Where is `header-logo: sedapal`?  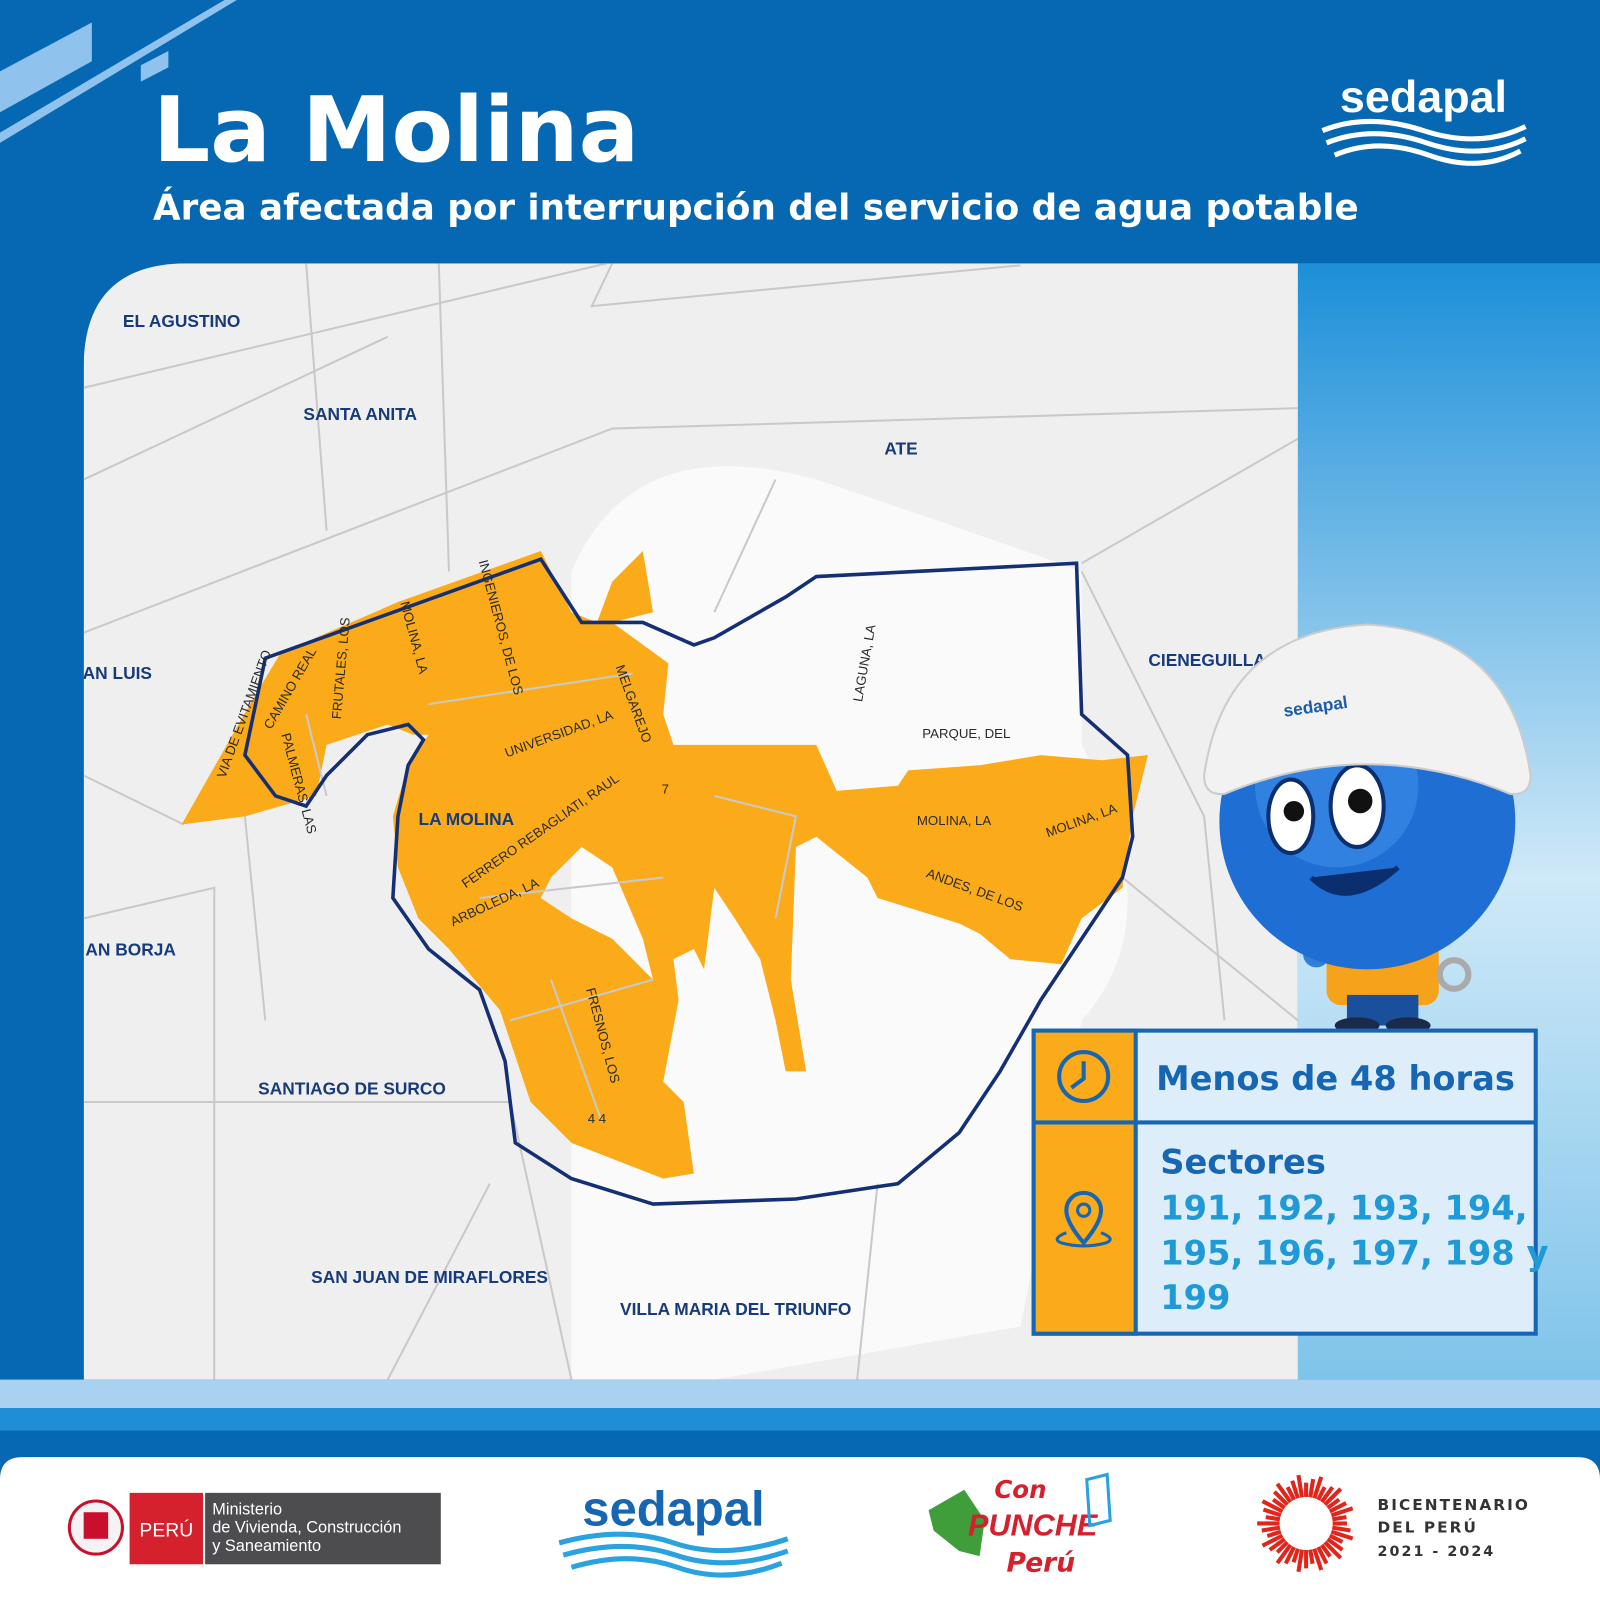 header-logo: sedapal is located at coordinates (1423, 96).